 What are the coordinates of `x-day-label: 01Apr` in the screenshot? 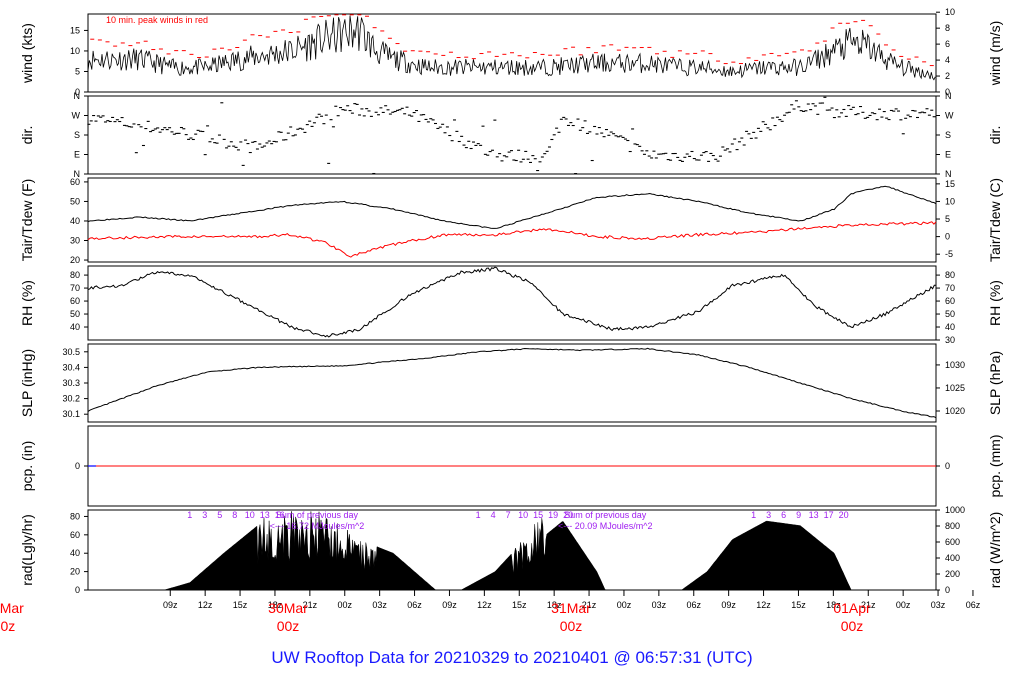 It's located at (852, 608).